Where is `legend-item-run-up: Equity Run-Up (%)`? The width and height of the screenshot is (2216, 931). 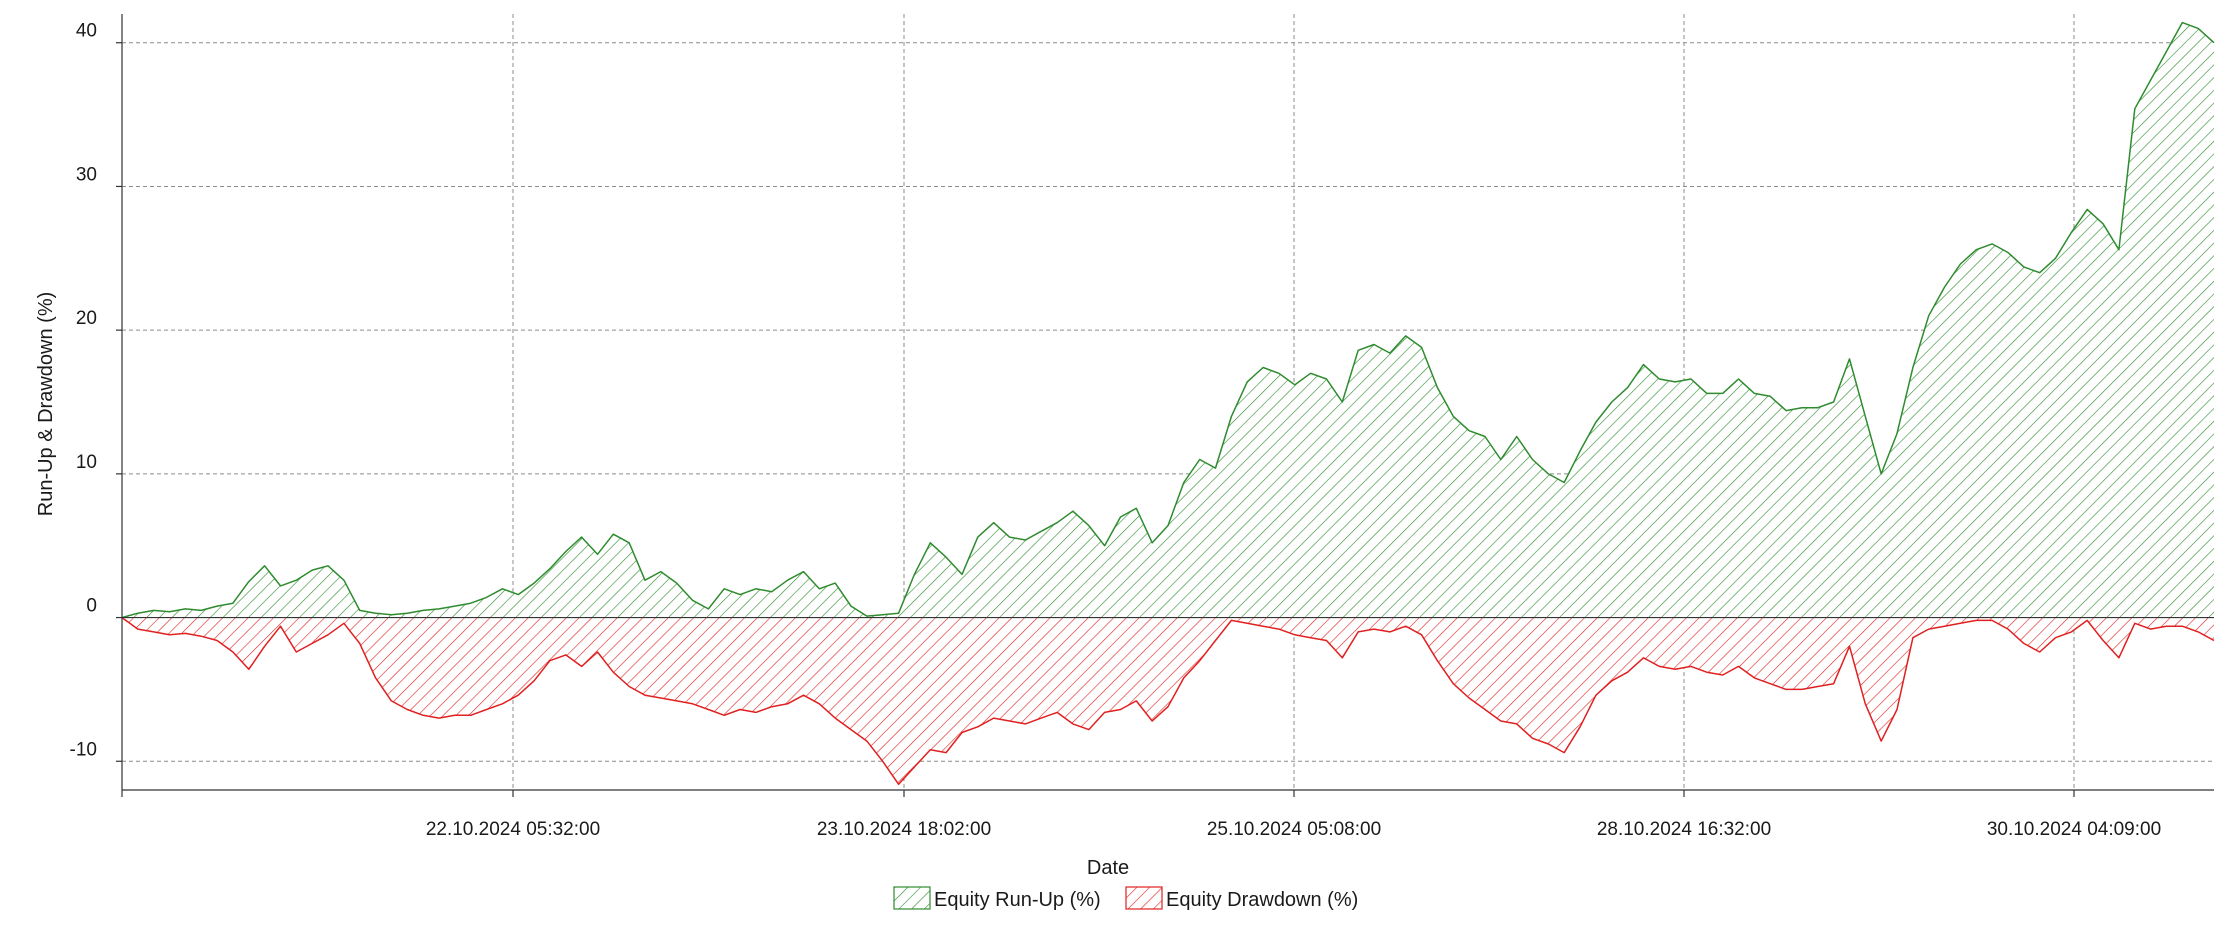 legend-item-run-up: Equity Run-Up (%) is located at coordinates (997, 898).